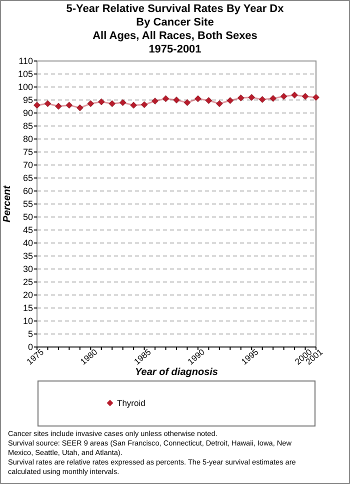  Describe the element at coordinates (25, 87) in the screenshot. I see `y-tick-label: 100` at that location.